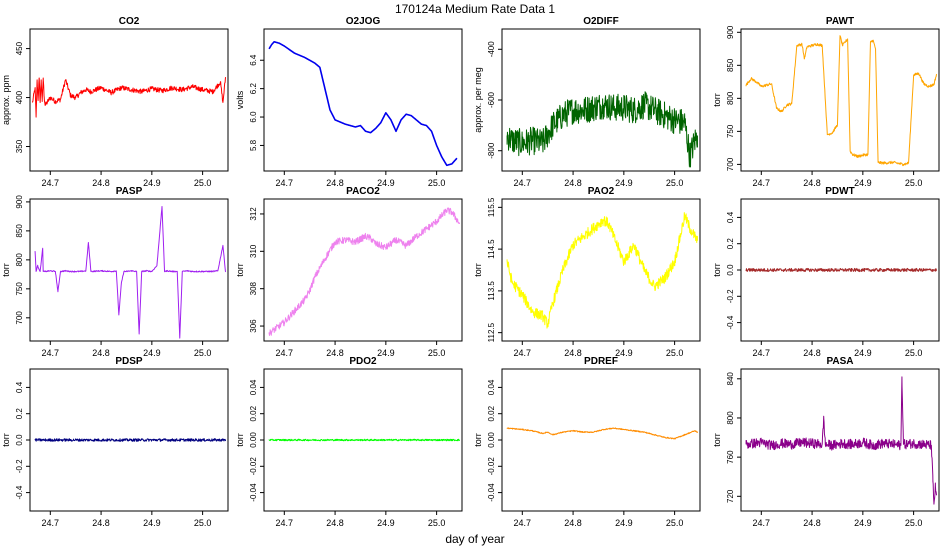 The image size is (950, 555). I want to click on y-tick-label-o2jog: 6.0, so click(253, 117).